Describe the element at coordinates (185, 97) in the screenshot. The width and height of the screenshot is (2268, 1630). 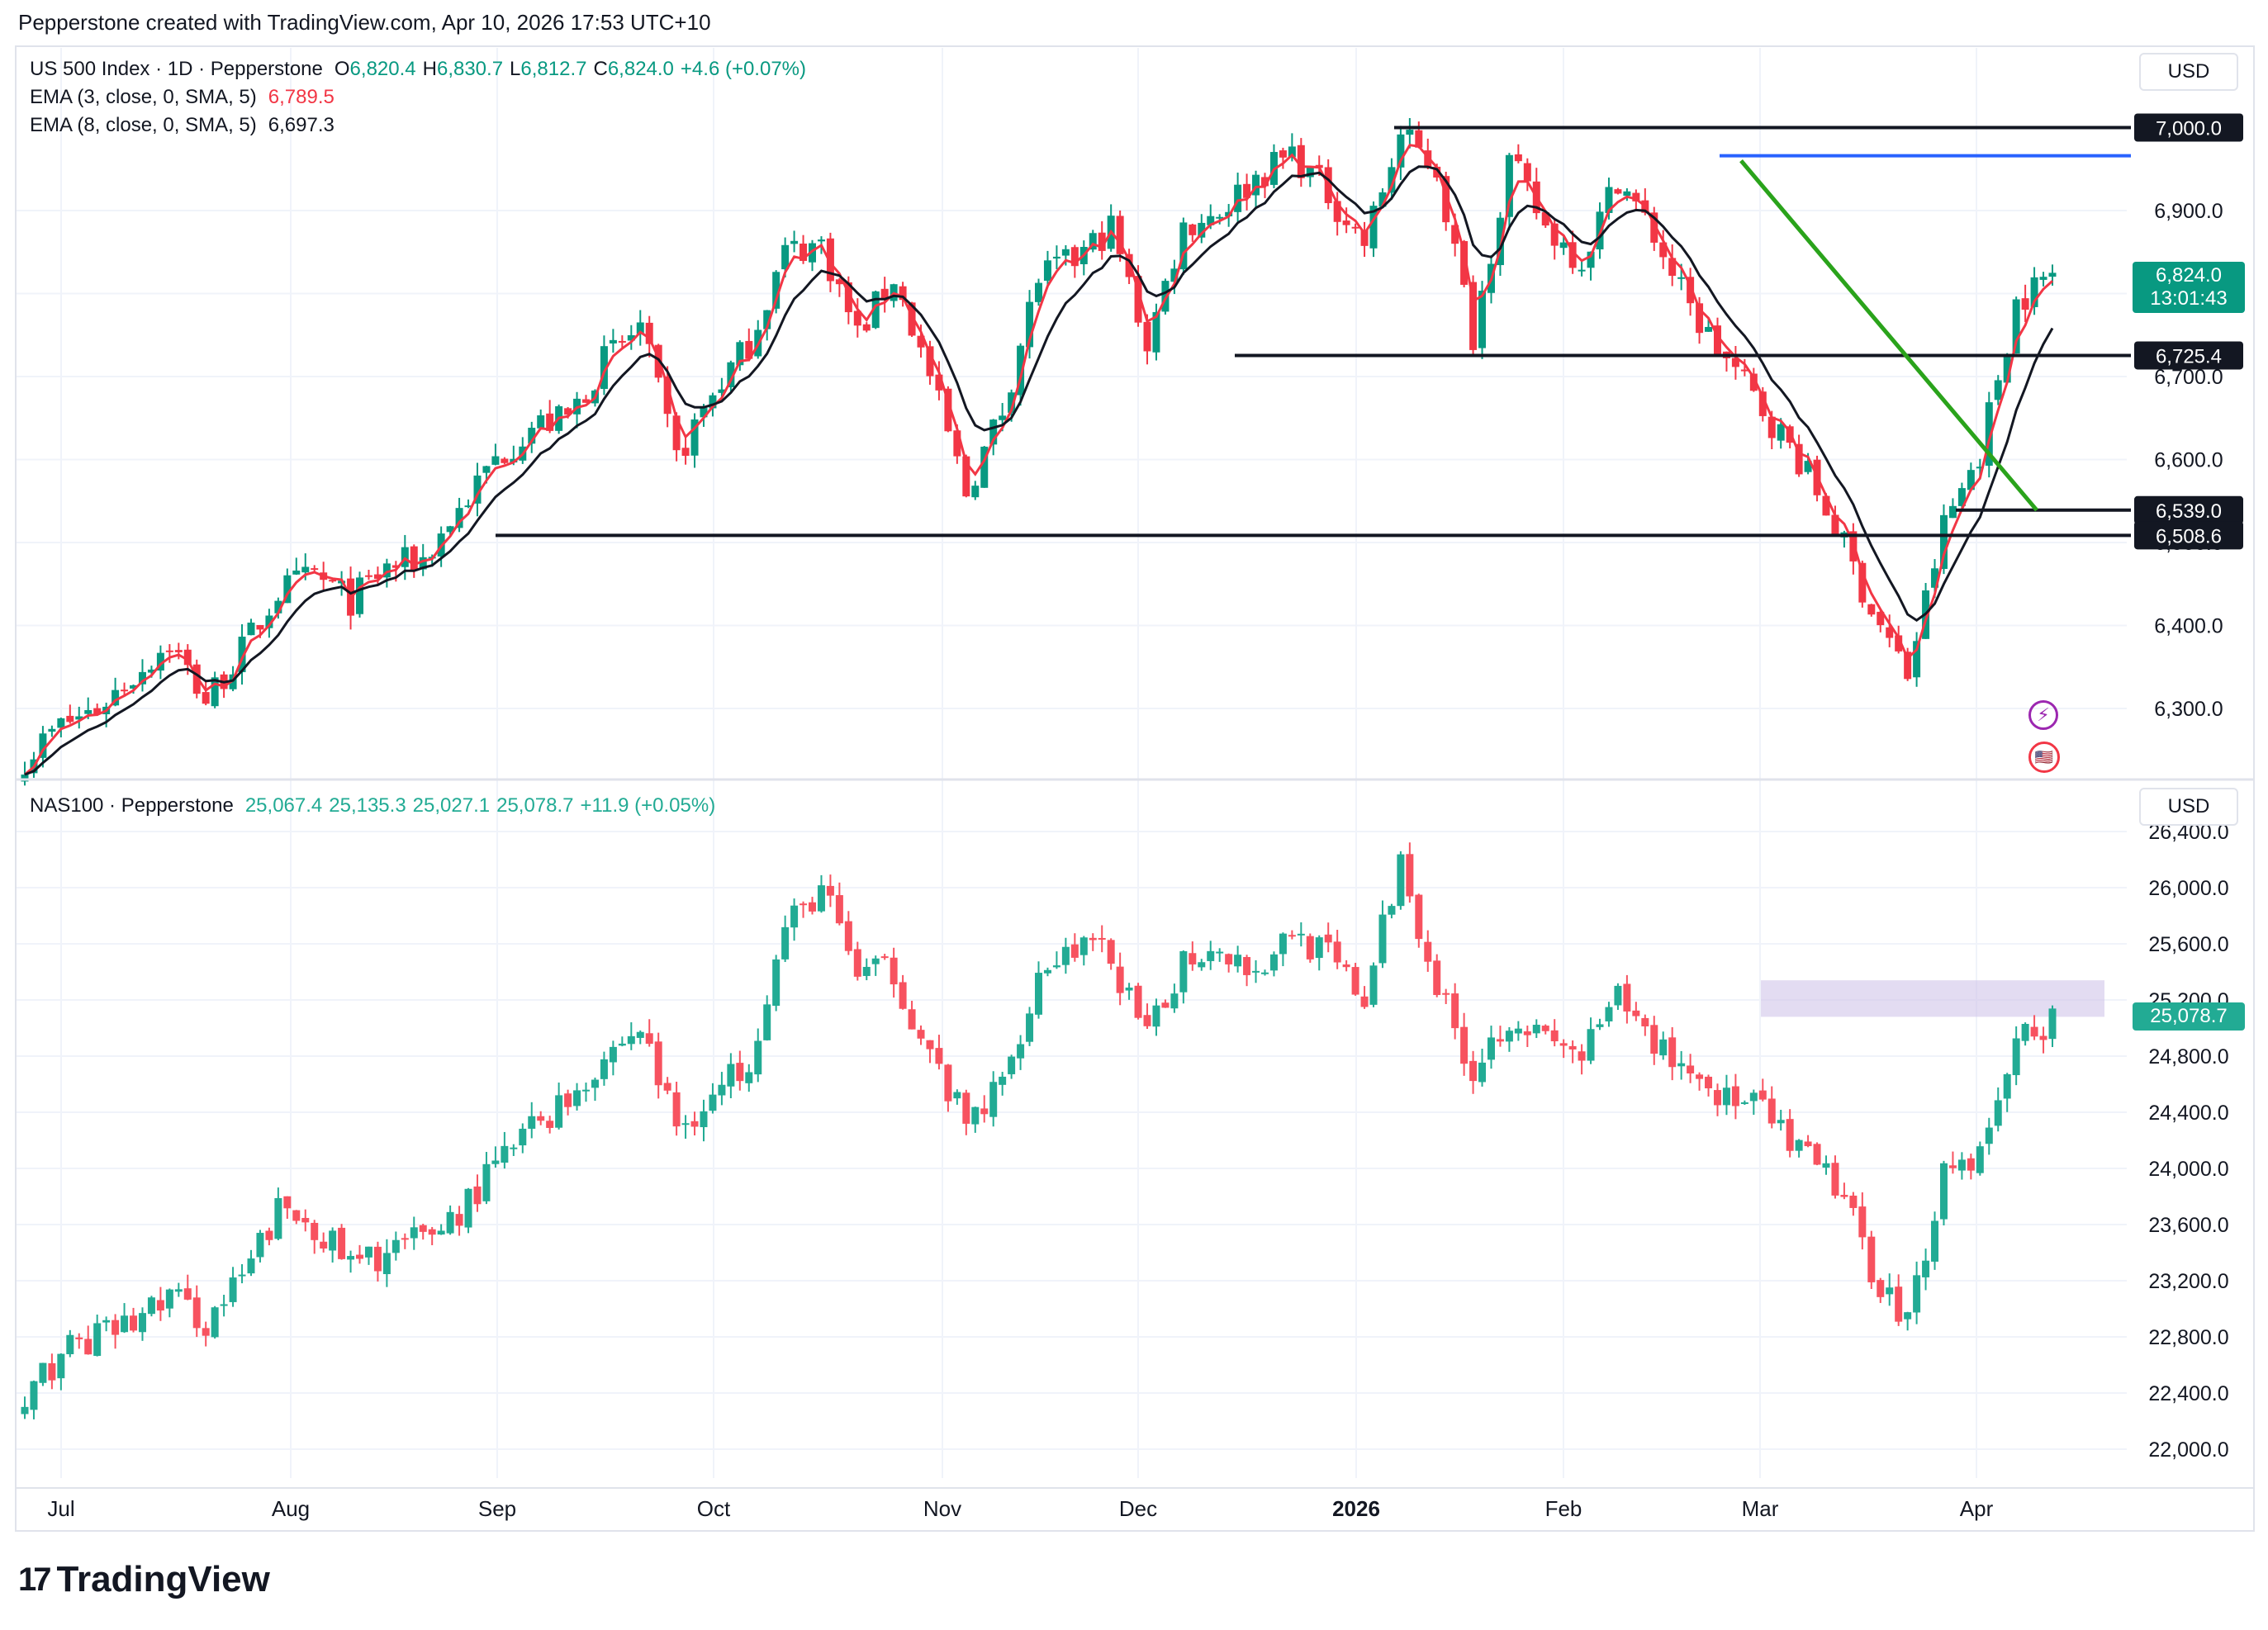
I see `ema-fast-legend: EMA (3, close, 0, SMA, 5) 6,789.5` at that location.